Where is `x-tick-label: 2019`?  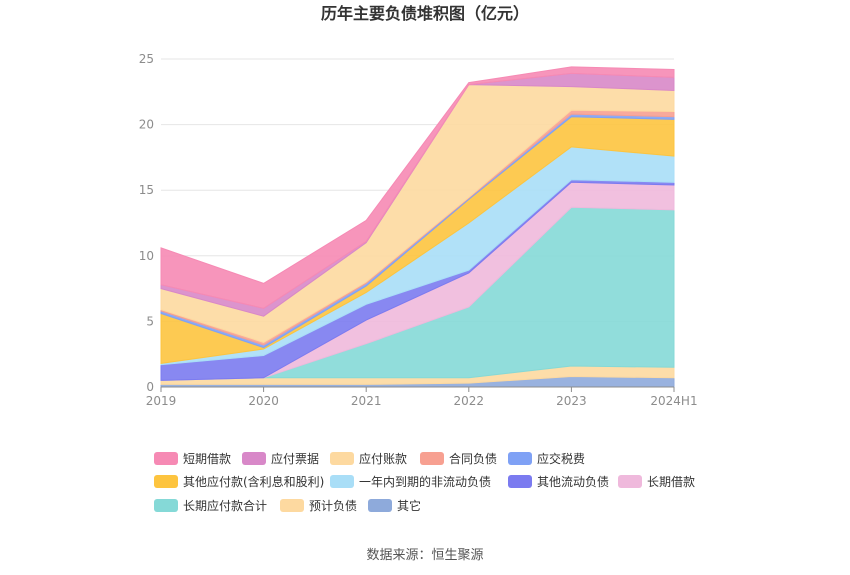
x-tick-label: 2019 is located at coordinates (161, 401).